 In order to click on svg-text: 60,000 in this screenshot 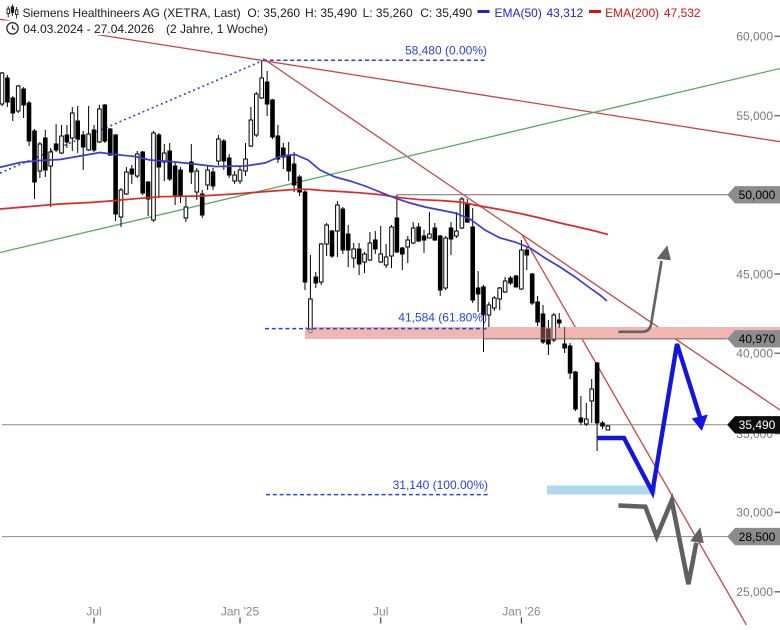, I will do `click(754, 37)`.